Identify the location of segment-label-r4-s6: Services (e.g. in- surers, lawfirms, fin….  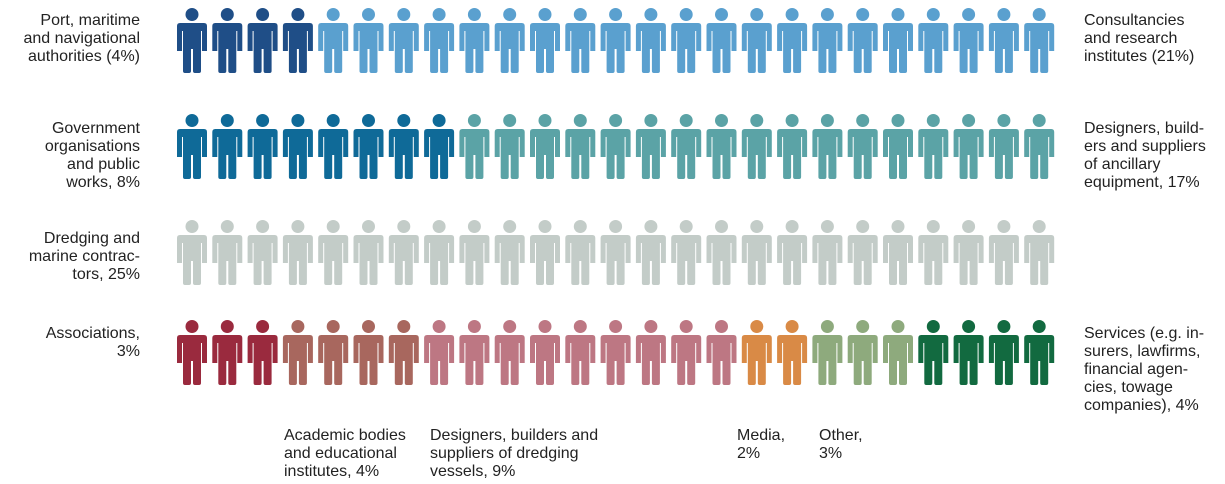
(1144, 369).